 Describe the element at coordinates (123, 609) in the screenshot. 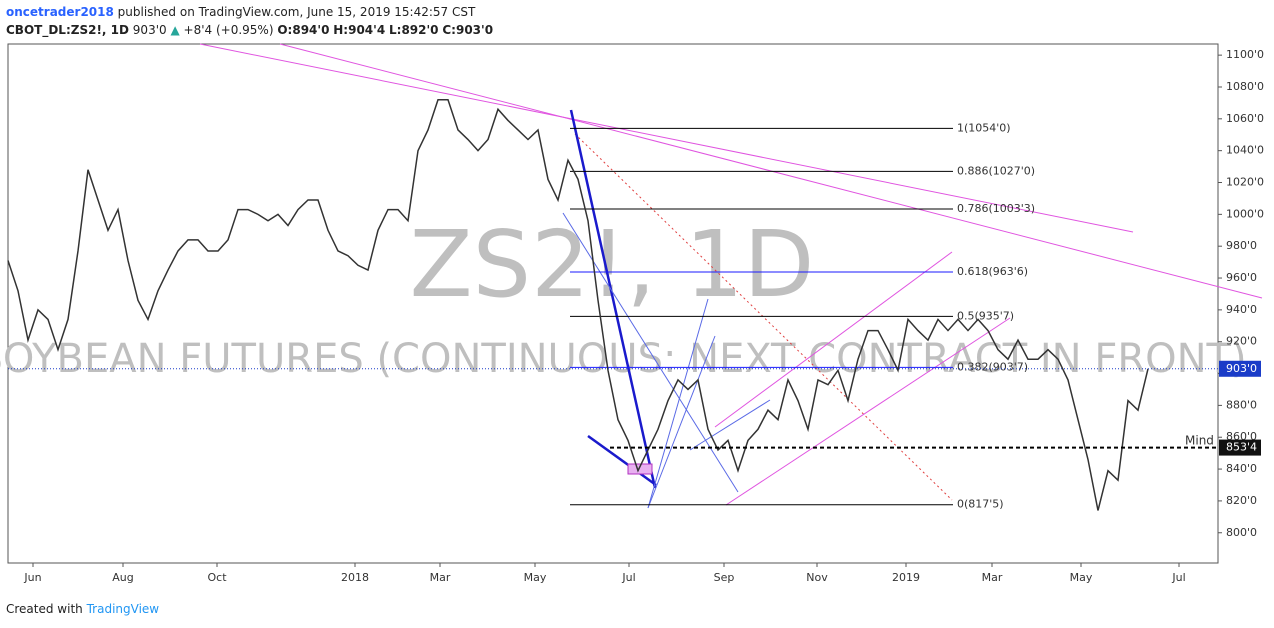

I see `brand: TradingView` at that location.